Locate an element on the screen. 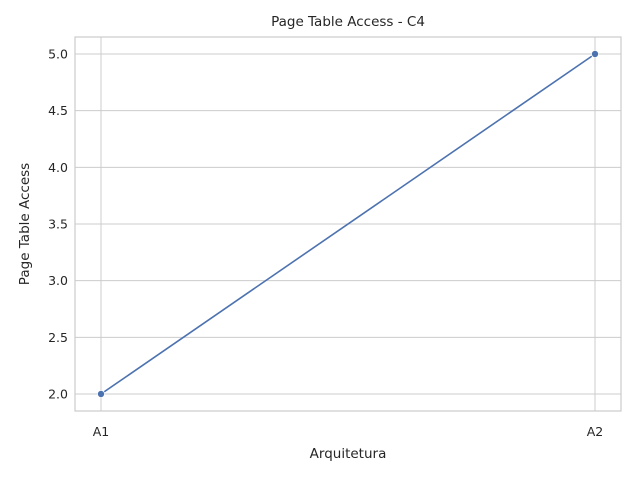  y-axis-ticks: 2.0 2.5 3.0 3.5 4.0 4.5 5.0 is located at coordinates (58, 224).